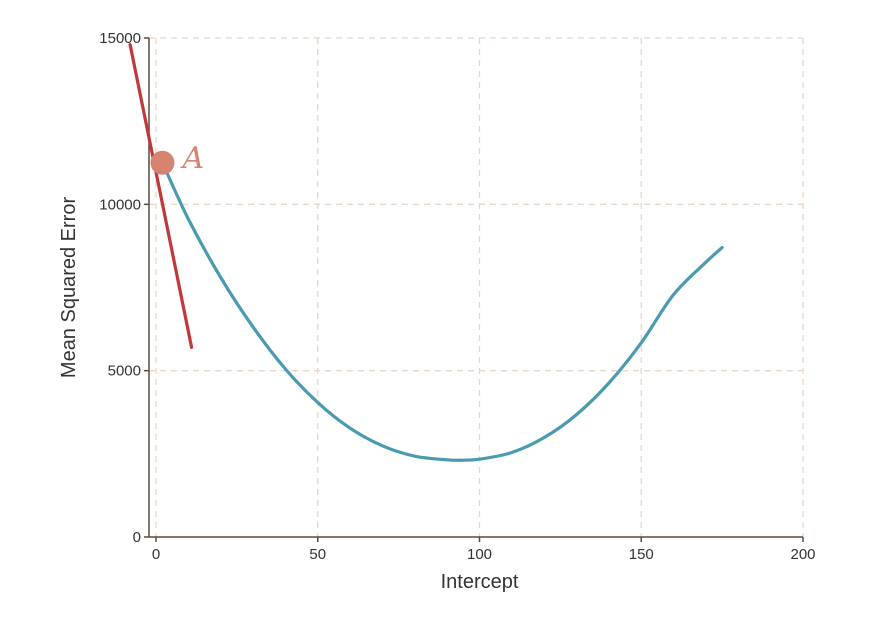 The image size is (875, 622). Describe the element at coordinates (124, 371) in the screenshot. I see `y-tick-label: 5000` at that location.